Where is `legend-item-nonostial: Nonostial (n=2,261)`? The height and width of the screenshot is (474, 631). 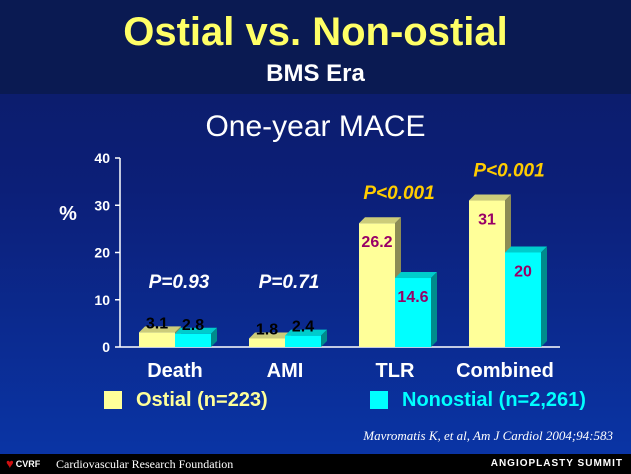
legend-item-nonostial: Nonostial (n=2,261) is located at coordinates (478, 400).